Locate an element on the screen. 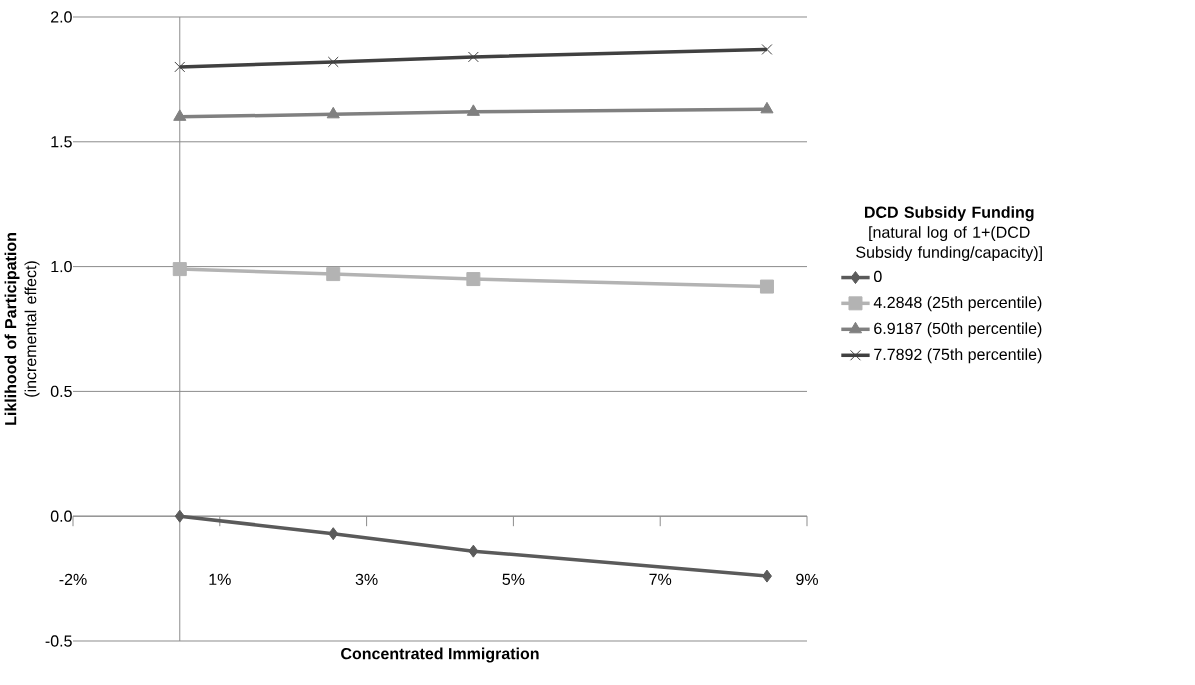  legend-label: 4.2848 (25th percentile) is located at coordinates (957, 304).